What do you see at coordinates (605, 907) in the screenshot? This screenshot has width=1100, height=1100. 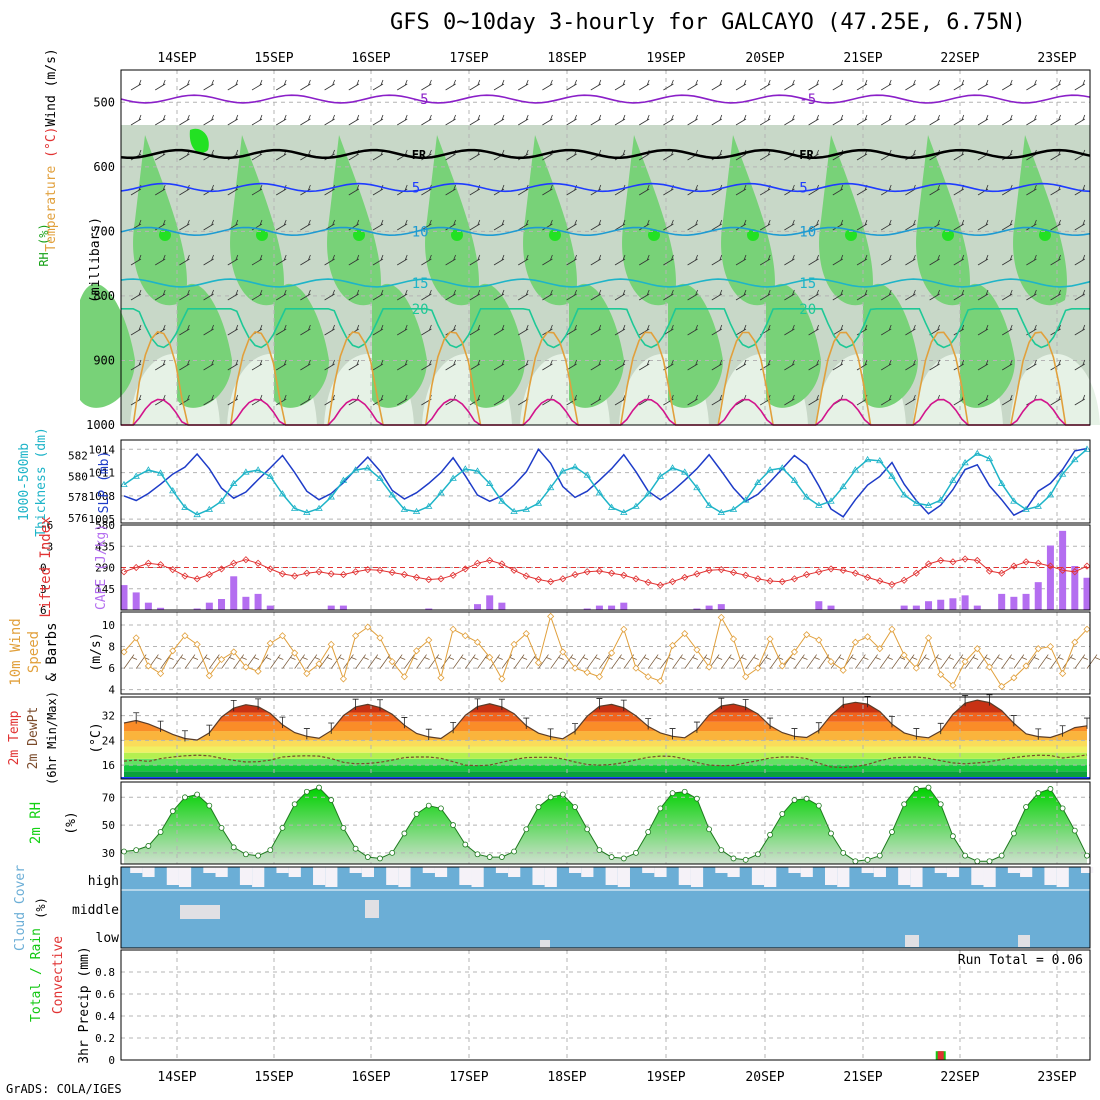 I see `cloud-frame` at bounding box center [605, 907].